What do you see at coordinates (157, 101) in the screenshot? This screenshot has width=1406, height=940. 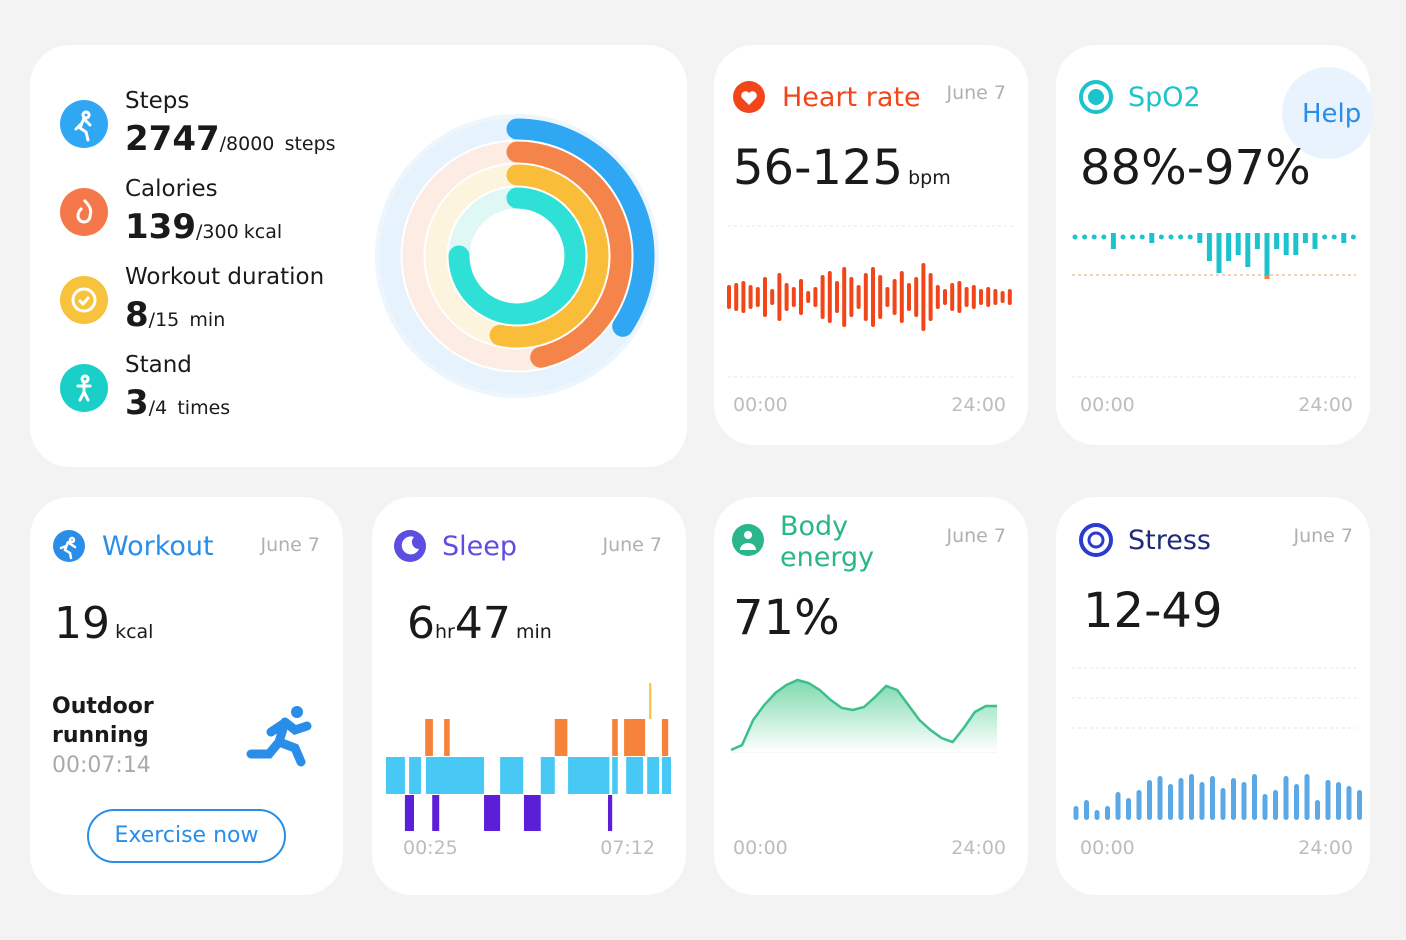 I see `steps-label: Steps` at bounding box center [157, 101].